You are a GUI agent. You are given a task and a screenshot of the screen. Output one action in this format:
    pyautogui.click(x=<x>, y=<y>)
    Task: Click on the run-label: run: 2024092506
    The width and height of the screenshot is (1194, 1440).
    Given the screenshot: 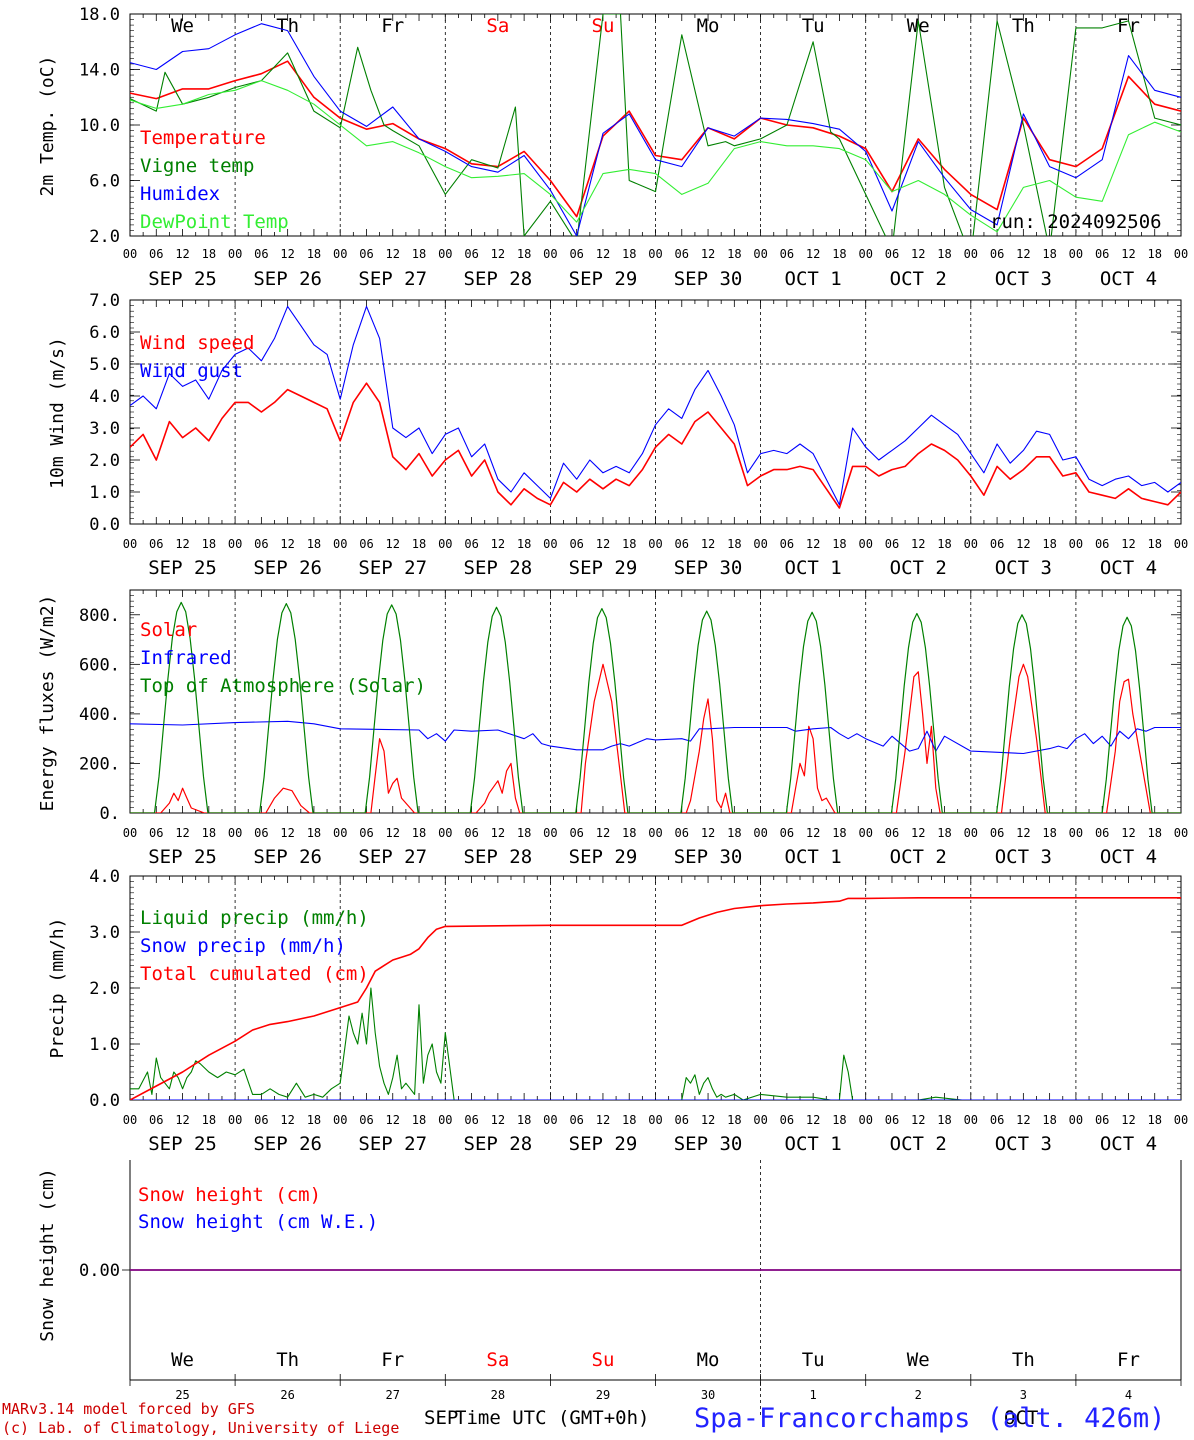 What is the action you would take?
    pyautogui.click(x=1076, y=222)
    